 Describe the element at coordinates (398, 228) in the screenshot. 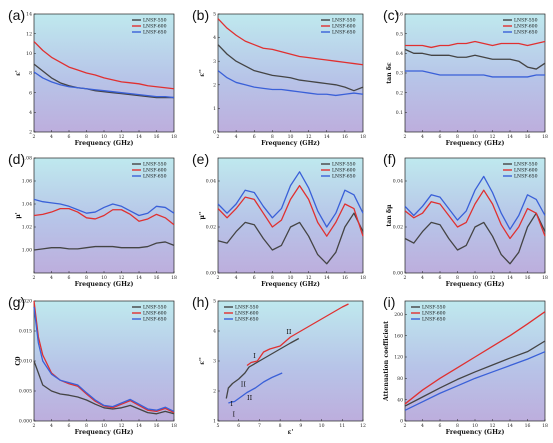

I see `y-tick-label: 0.02` at that location.